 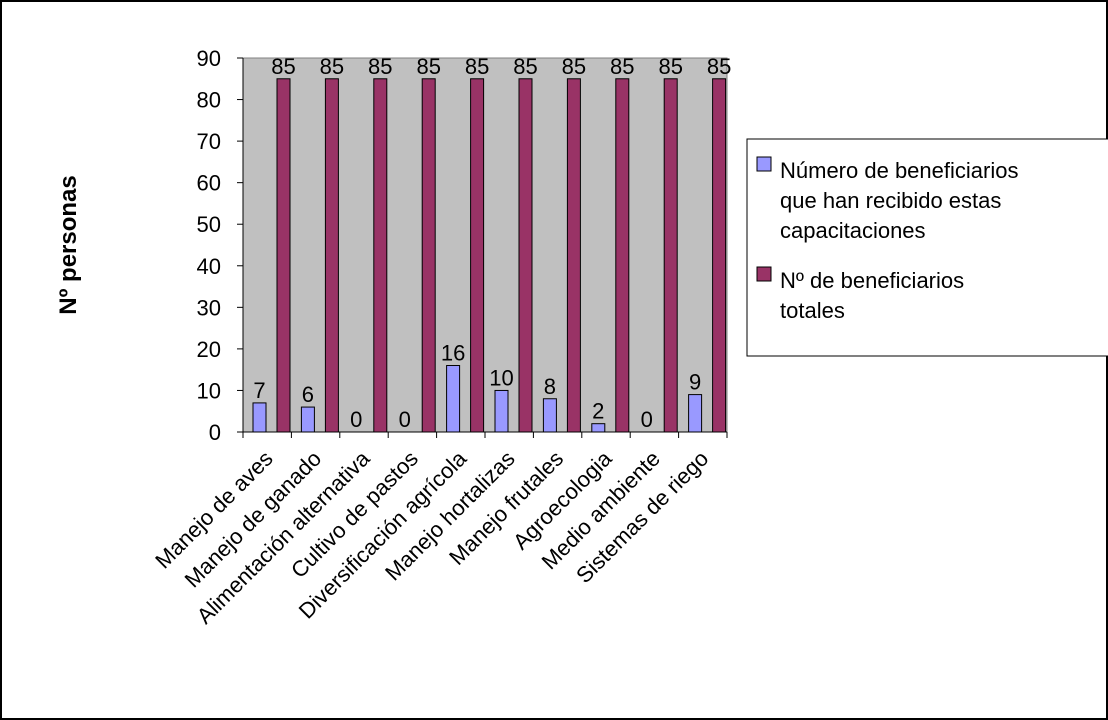 I want to click on legend-box, so click(x=927, y=247).